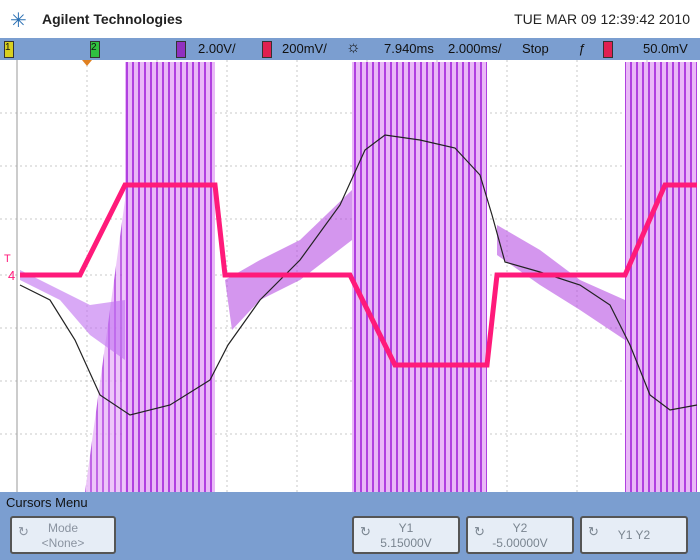 This screenshot has width=700, height=560. I want to click on run-state: Stop, so click(535, 48).